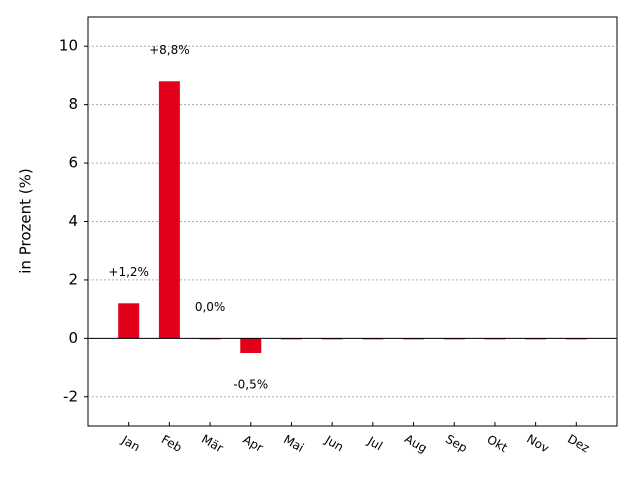 The image size is (640, 480). What do you see at coordinates (498, 443) in the screenshot?
I see `x-tick-label: Okt` at bounding box center [498, 443].